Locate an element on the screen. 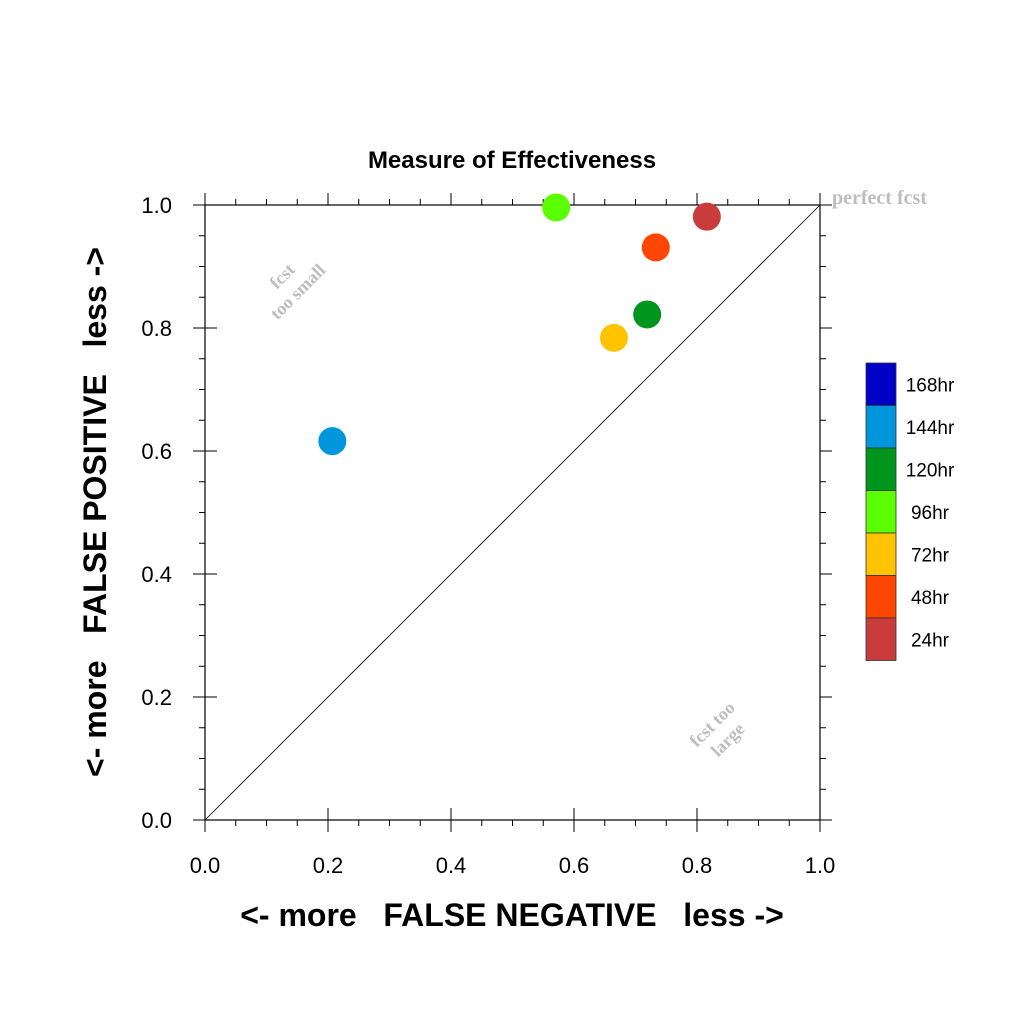 The width and height of the screenshot is (1024, 1024). legend-label-48hr: 48hr is located at coordinates (930, 598).